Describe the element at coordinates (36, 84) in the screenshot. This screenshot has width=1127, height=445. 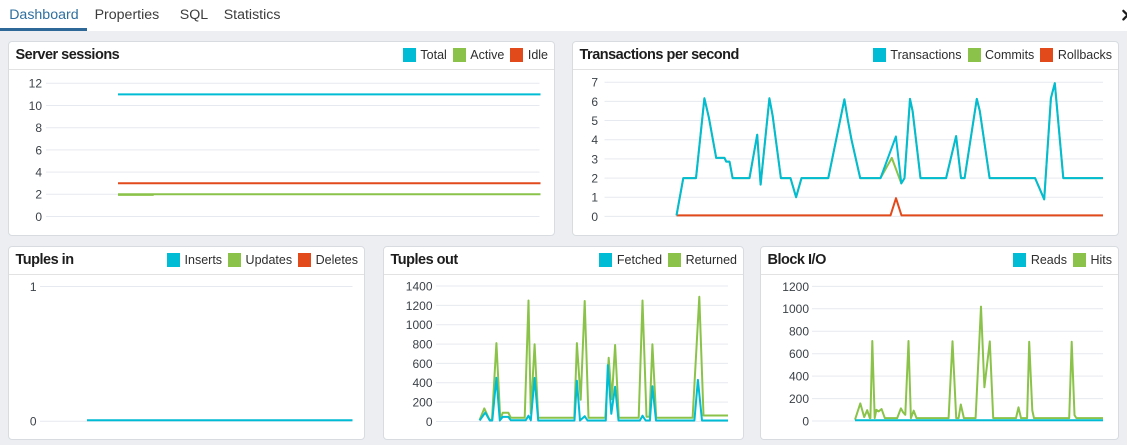
I see `svg-text: 12` at that location.